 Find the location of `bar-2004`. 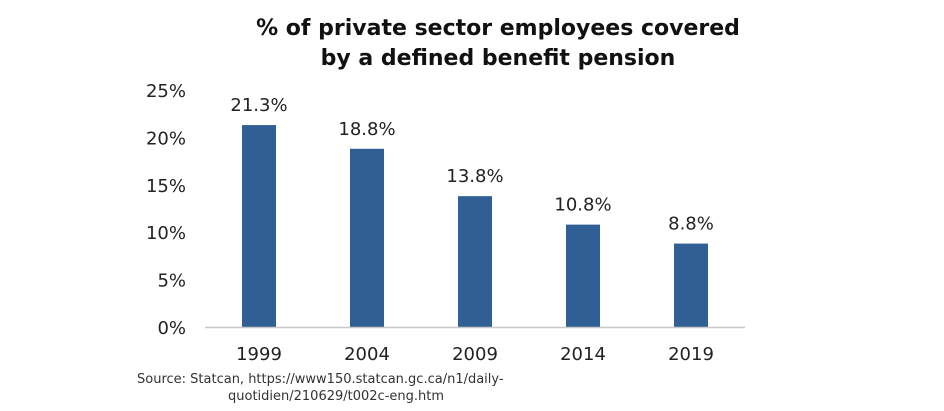

bar-2004 is located at coordinates (367, 237).